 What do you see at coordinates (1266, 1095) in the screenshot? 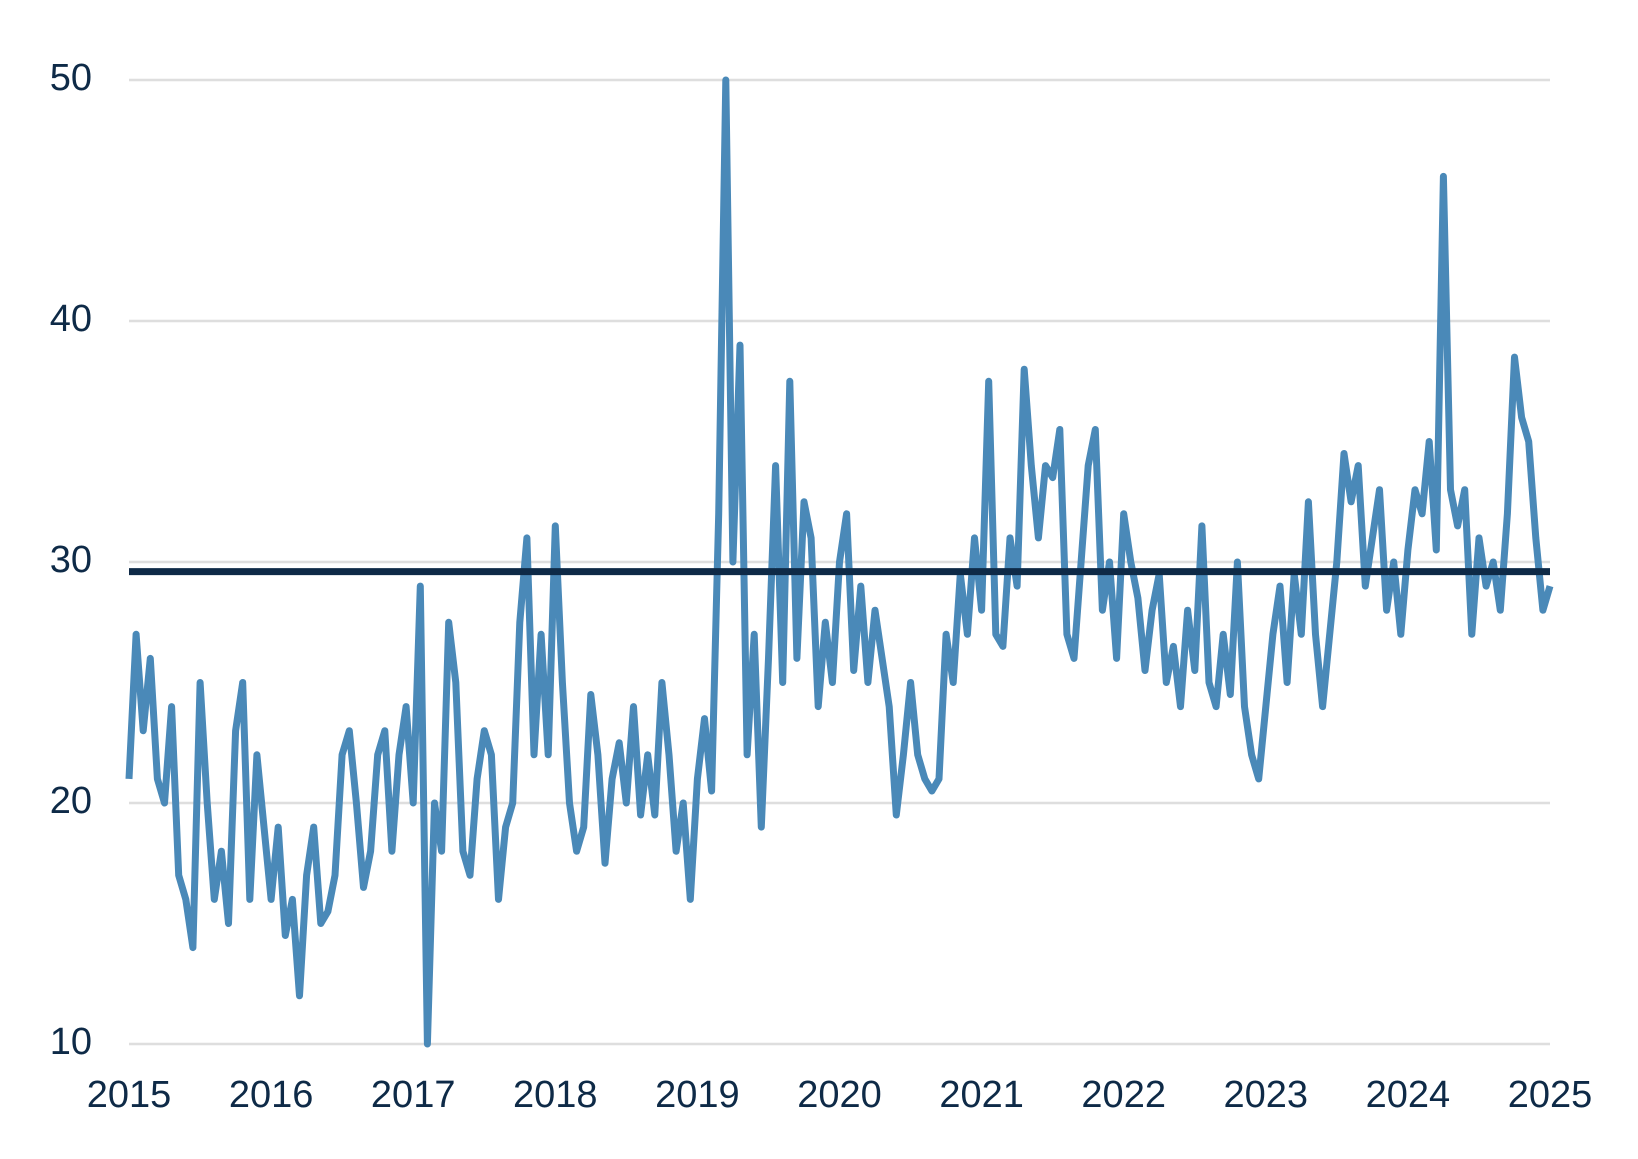
I see `x-tick-label: 2023` at bounding box center [1266, 1095].